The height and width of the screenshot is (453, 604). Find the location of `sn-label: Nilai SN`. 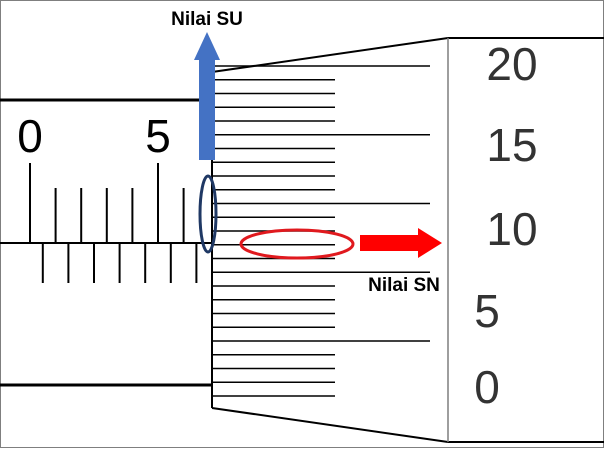

sn-label: Nilai SN is located at coordinates (404, 285).